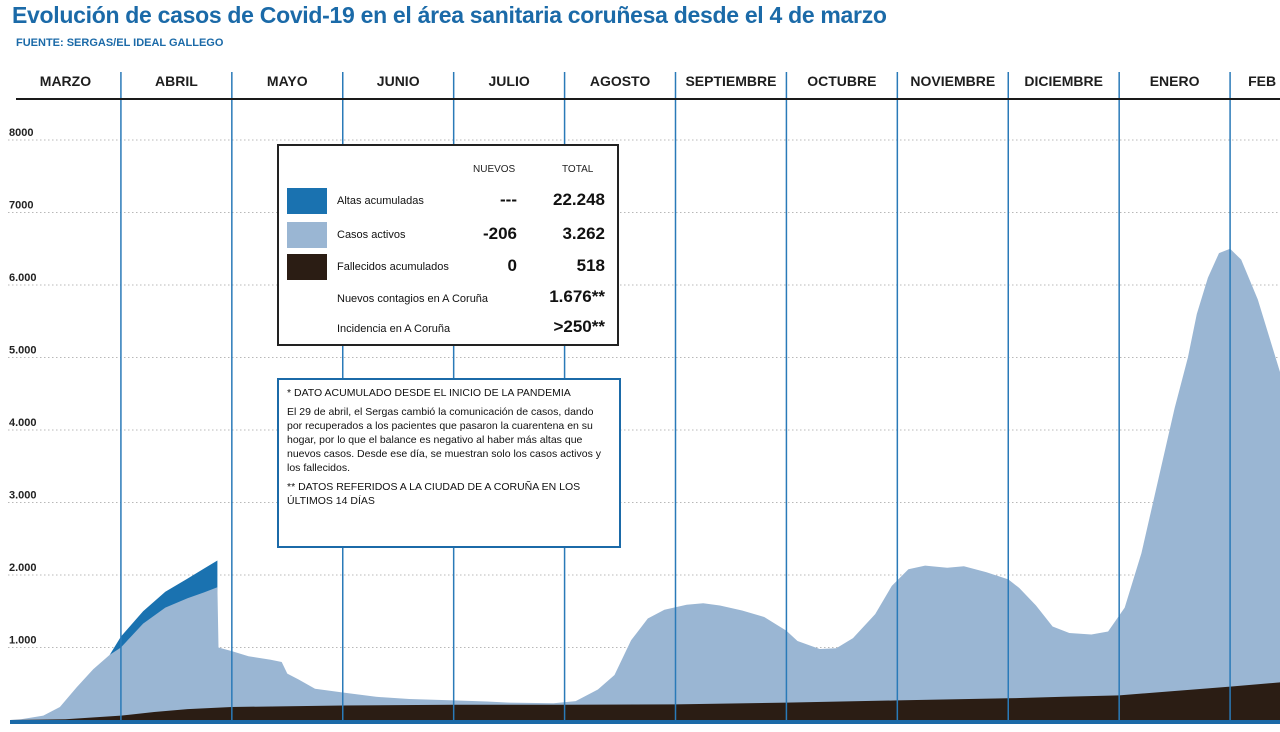 This screenshot has width=1280, height=732. What do you see at coordinates (307, 235) in the screenshot?
I see `legend-swatch-activos` at bounding box center [307, 235].